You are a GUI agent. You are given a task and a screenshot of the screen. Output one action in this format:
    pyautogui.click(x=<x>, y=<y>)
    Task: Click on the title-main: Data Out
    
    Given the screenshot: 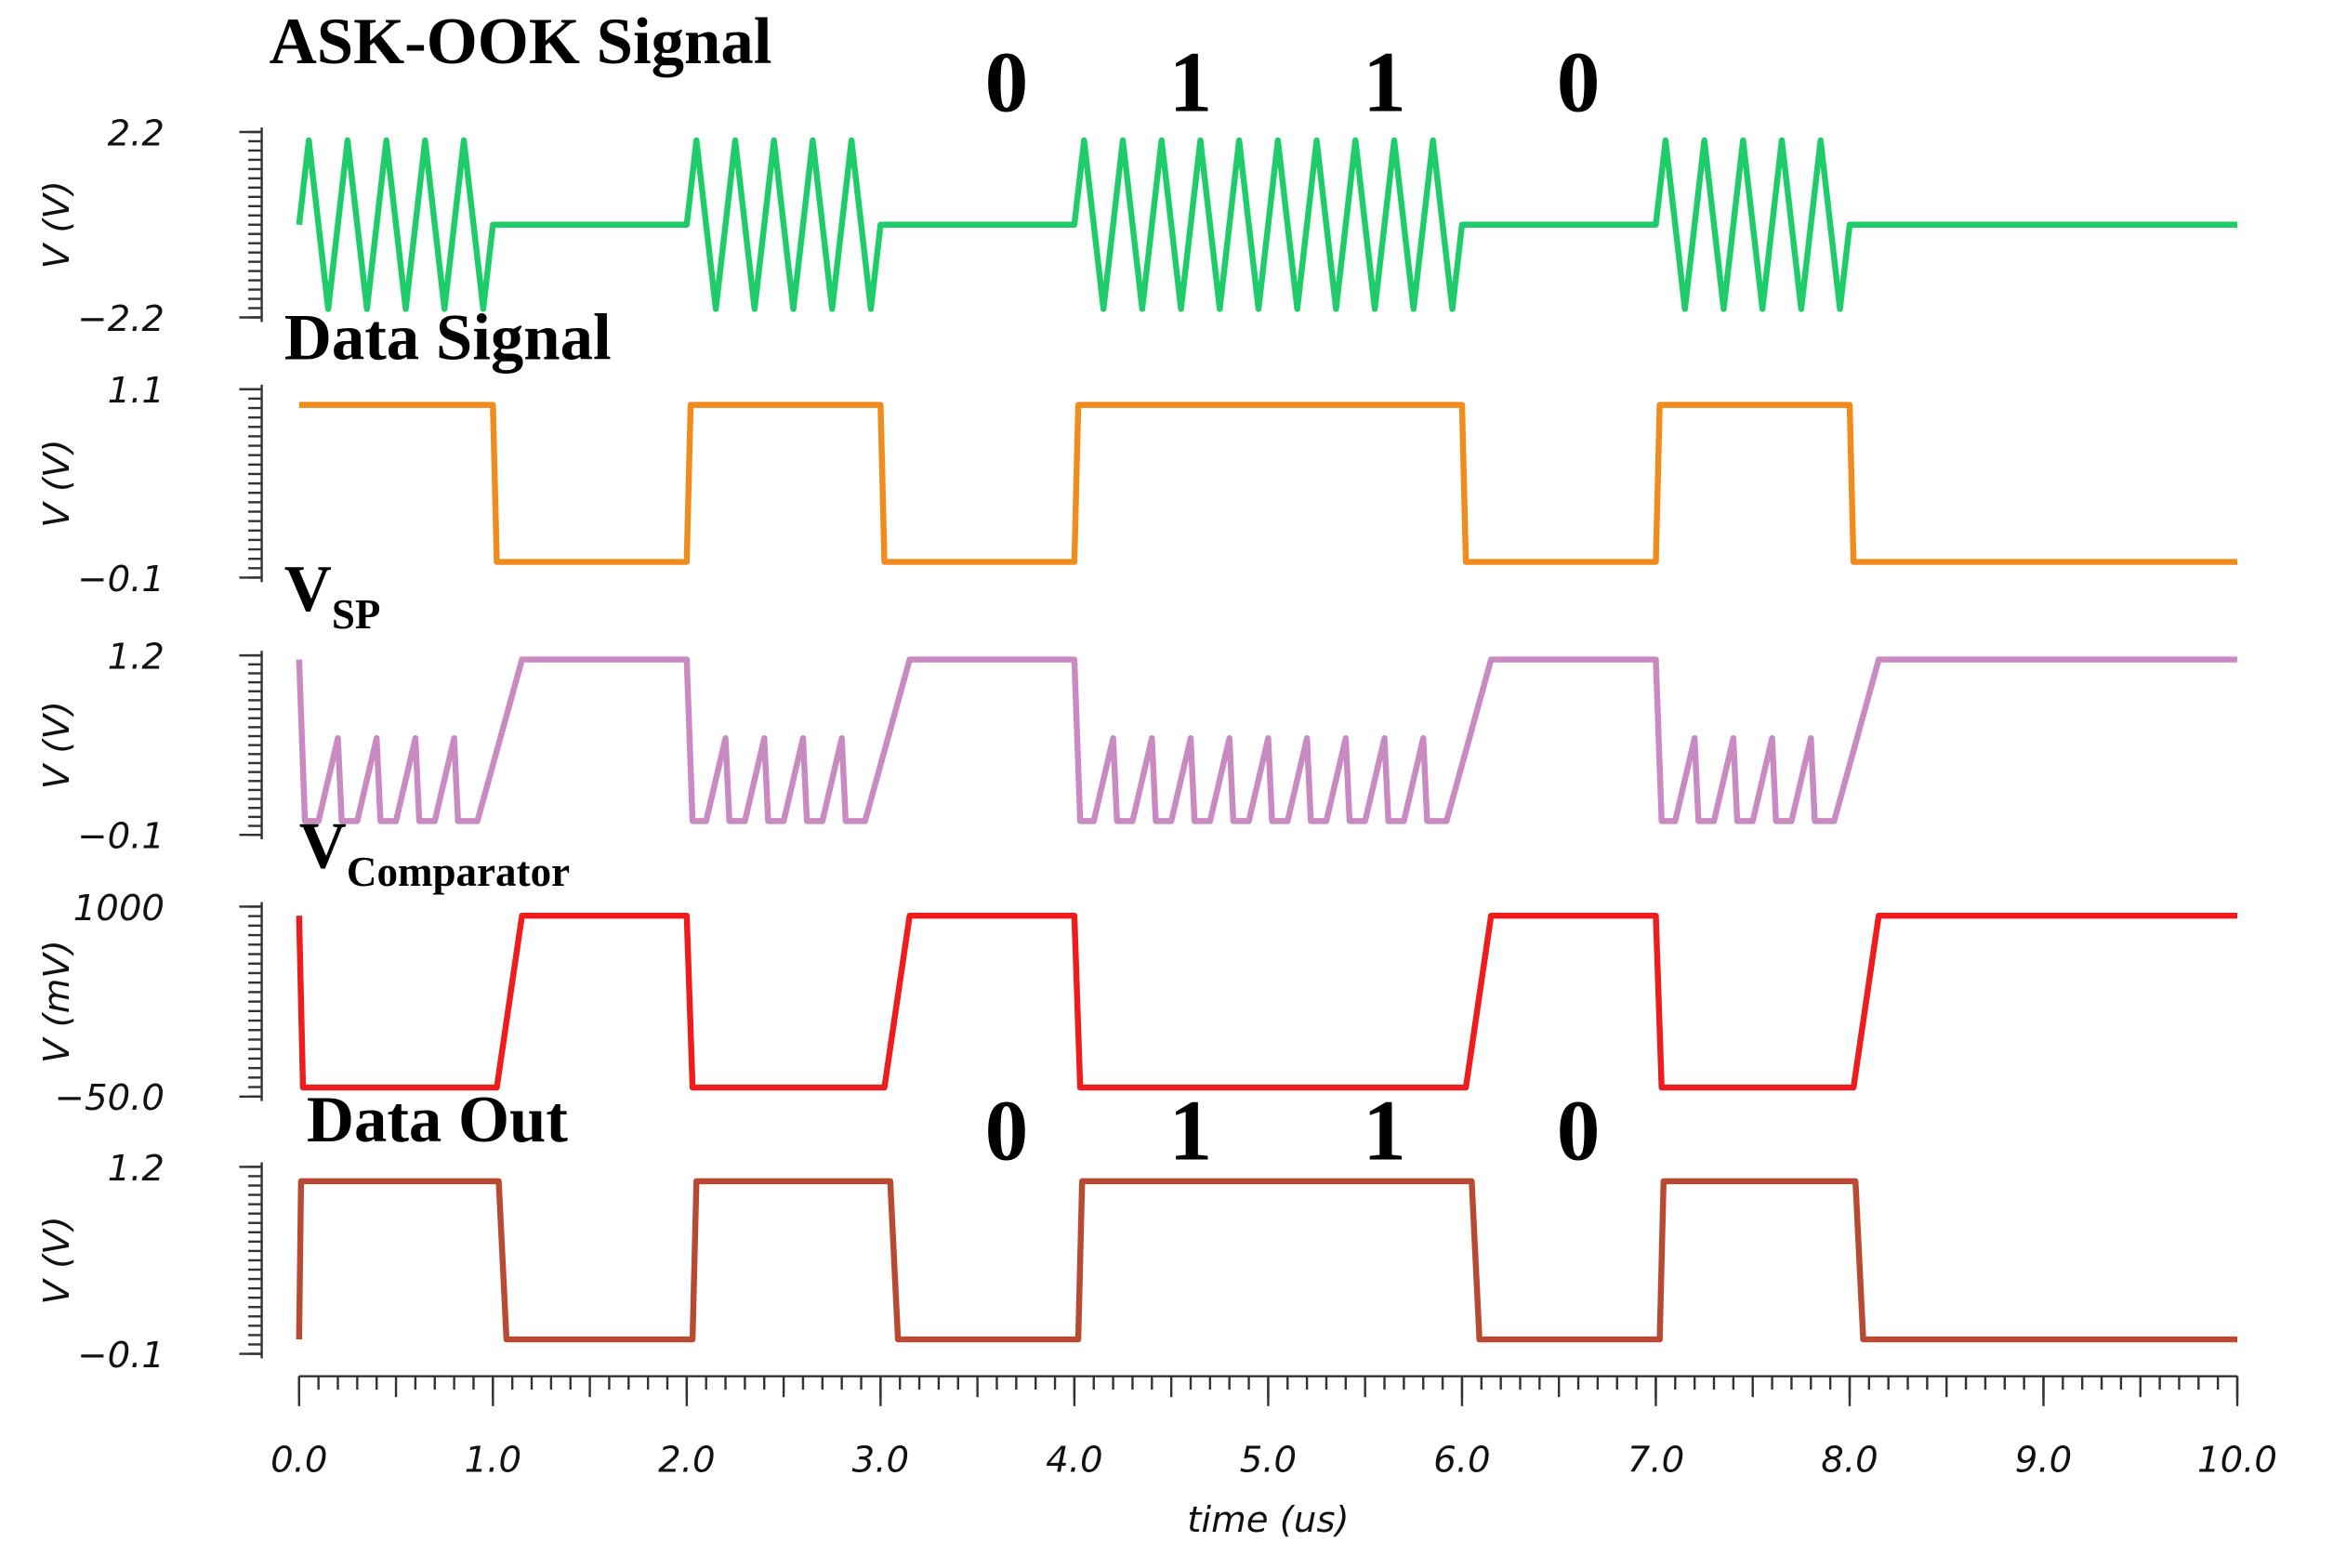 What is the action you would take?
    pyautogui.click(x=438, y=1120)
    